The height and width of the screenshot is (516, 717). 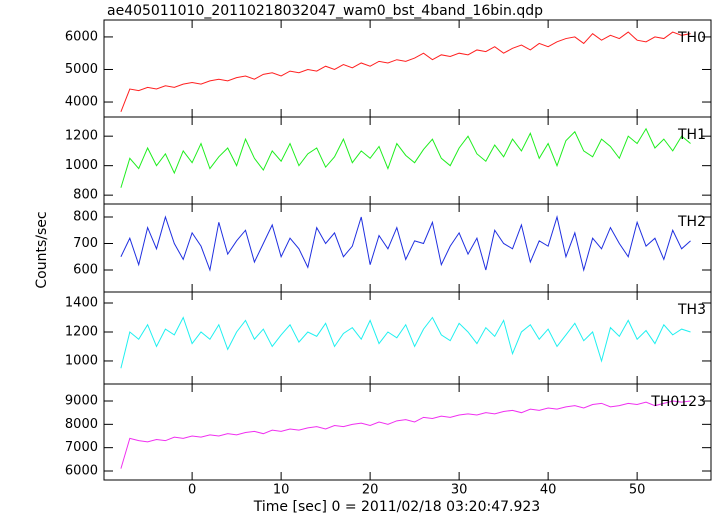 I want to click on panel-label: TH0123, so click(x=678, y=402).